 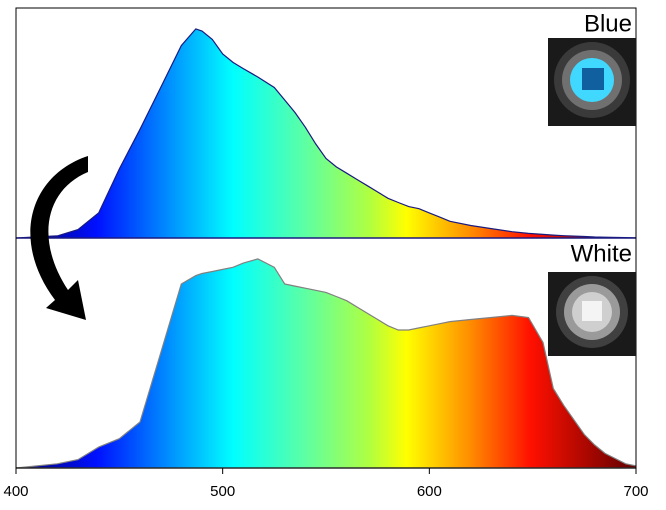 What do you see at coordinates (635, 491) in the screenshot?
I see `x-tick-label: 700` at bounding box center [635, 491].